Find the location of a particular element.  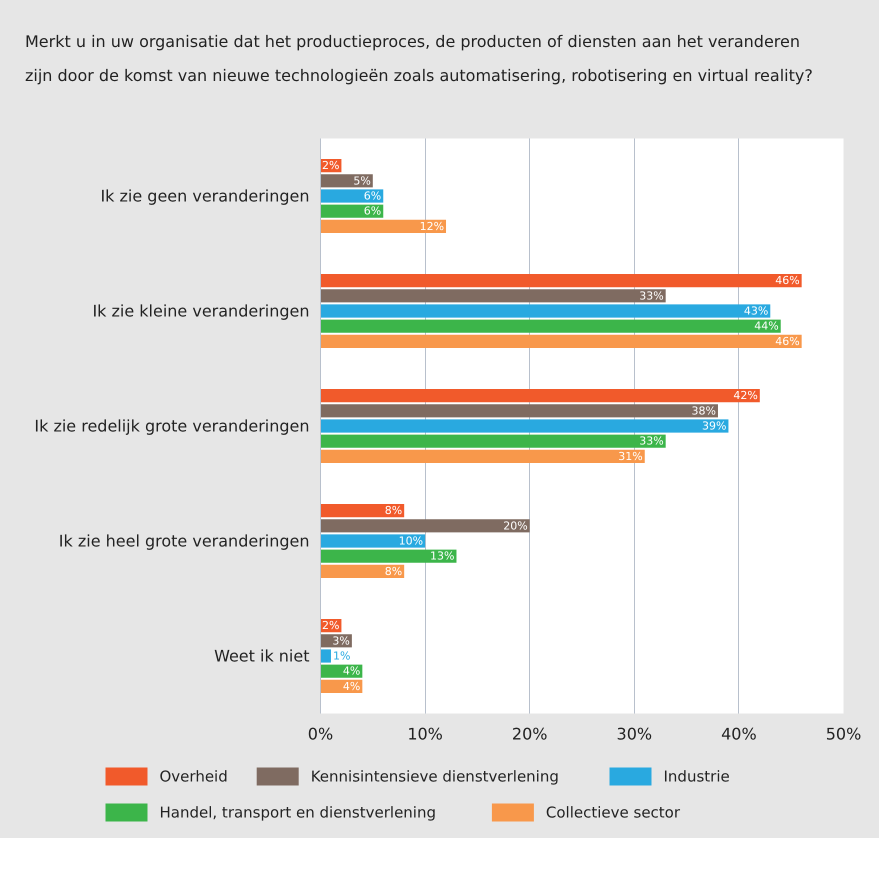

y-tick-label: Weet ik niet is located at coordinates (262, 656).